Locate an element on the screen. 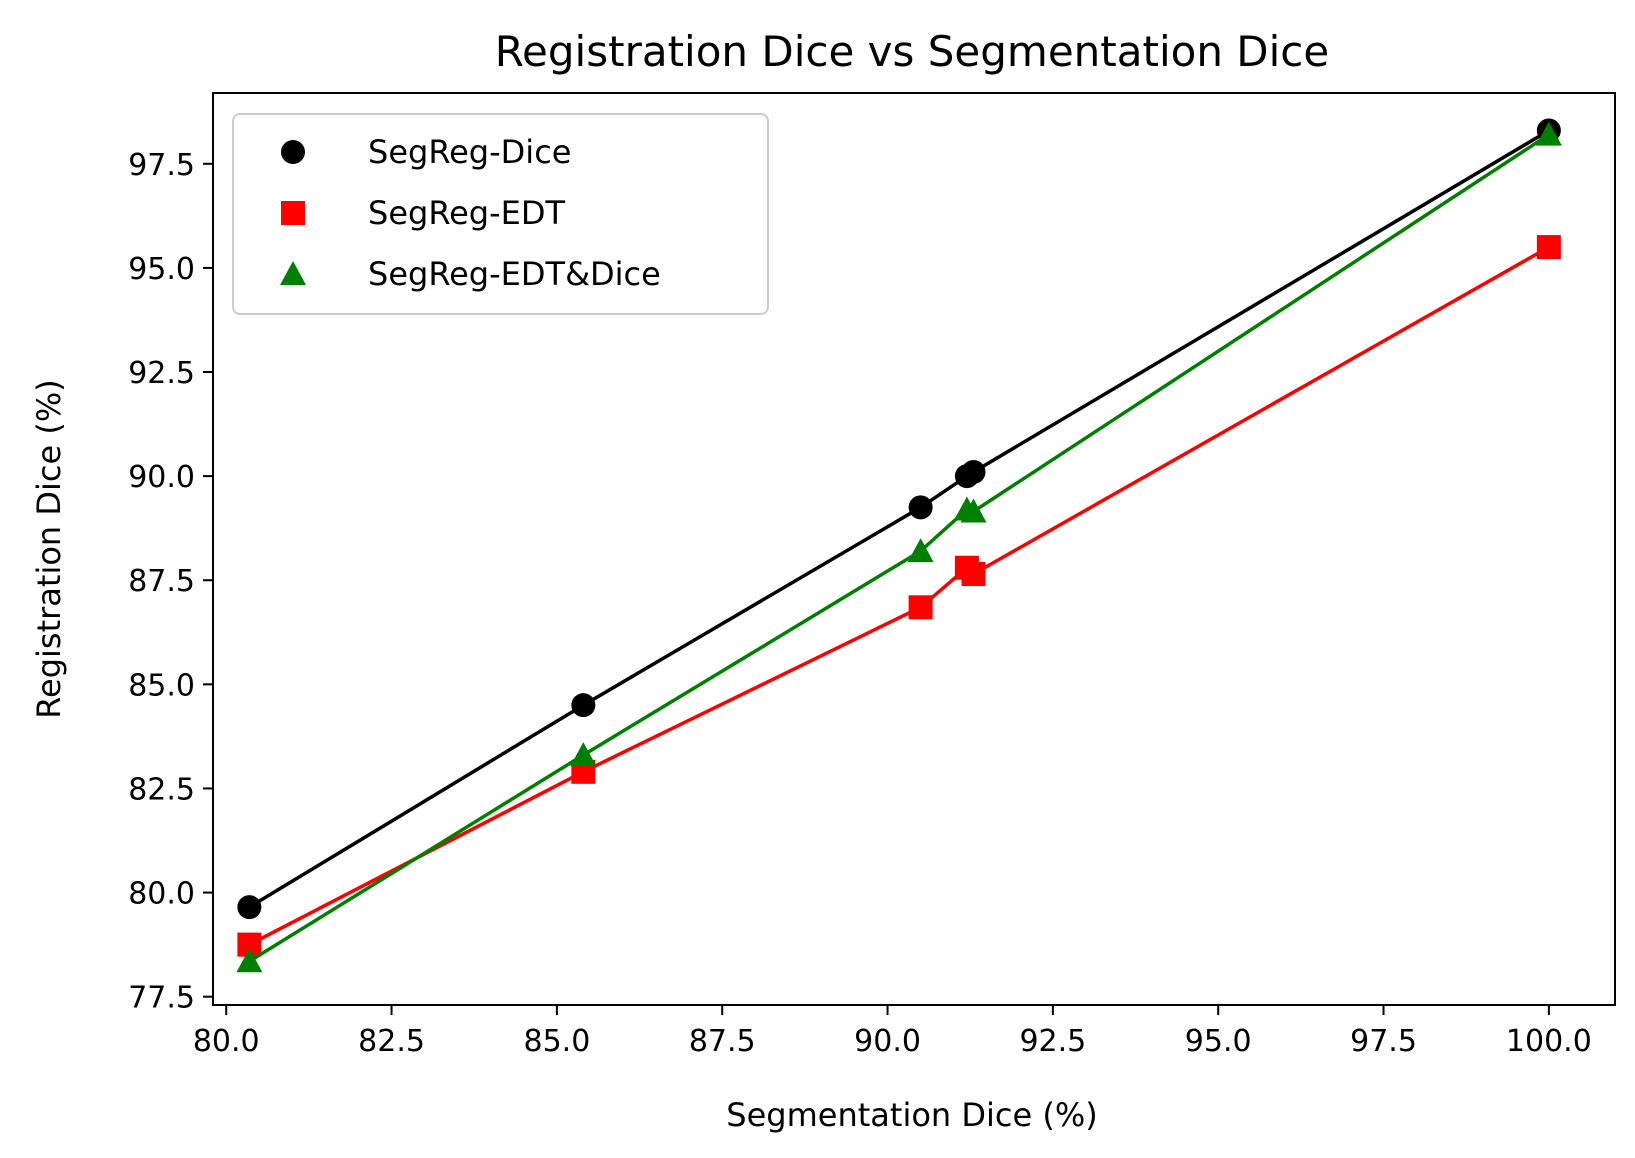 The width and height of the screenshot is (1635, 1158). x-tick-label: 80.0 is located at coordinates (226, 1041).